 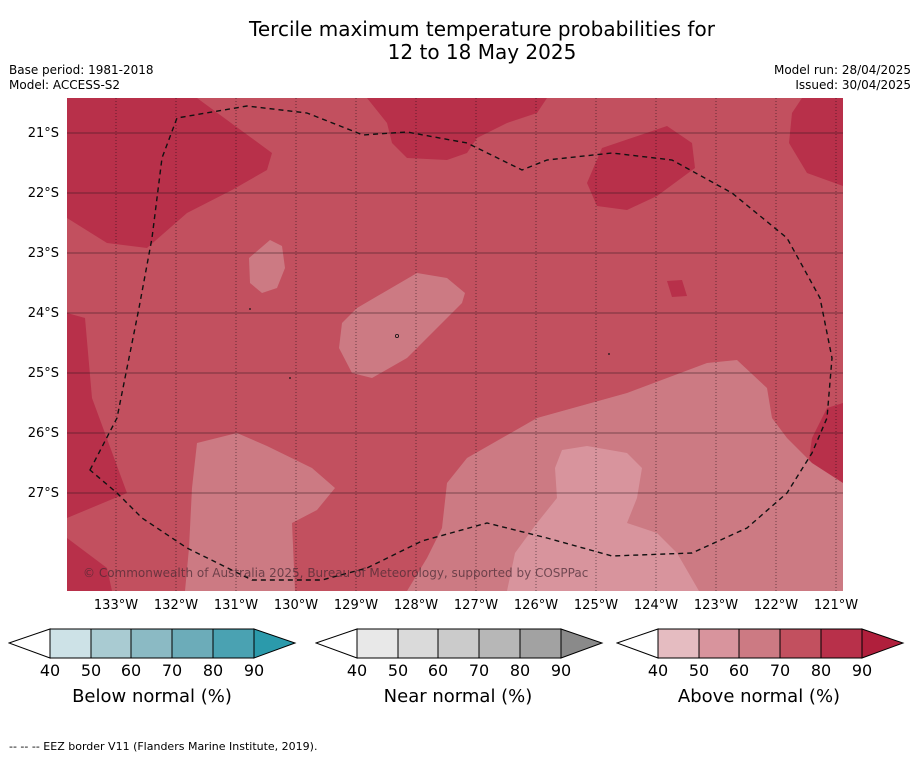 What do you see at coordinates (398, 670) in the screenshot?
I see `near-tick-50: 50` at bounding box center [398, 670].